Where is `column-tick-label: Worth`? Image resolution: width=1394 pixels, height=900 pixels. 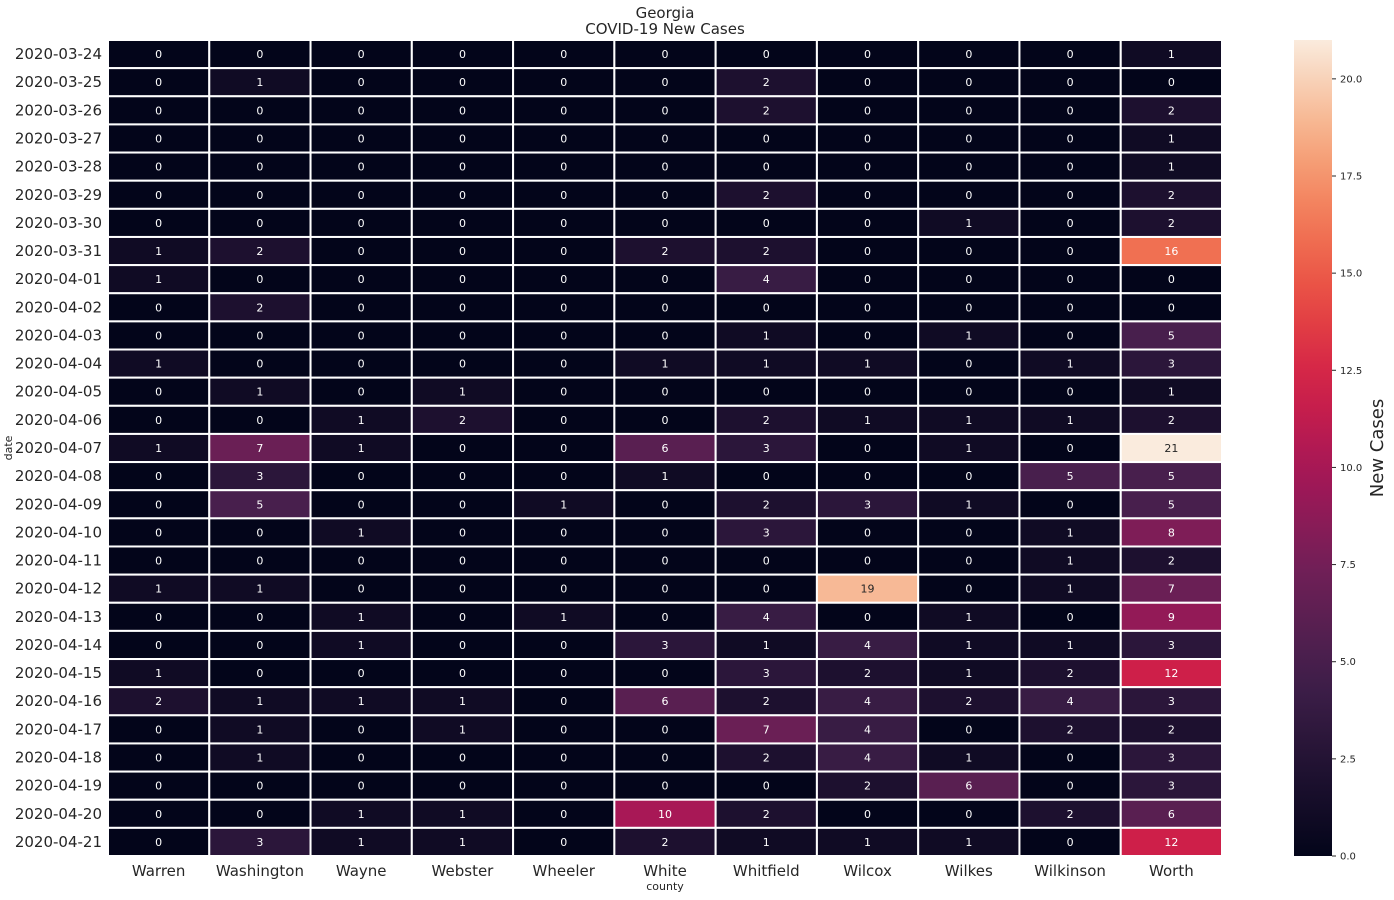 column-tick-label: Worth is located at coordinates (1171, 871).